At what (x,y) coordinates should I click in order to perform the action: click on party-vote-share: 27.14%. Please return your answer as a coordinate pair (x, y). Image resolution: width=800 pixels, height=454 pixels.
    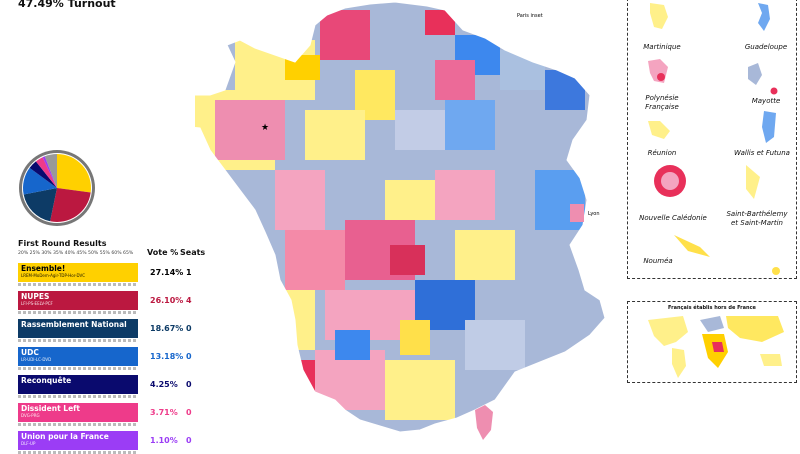
    Looking at the image, I should click on (167, 272).